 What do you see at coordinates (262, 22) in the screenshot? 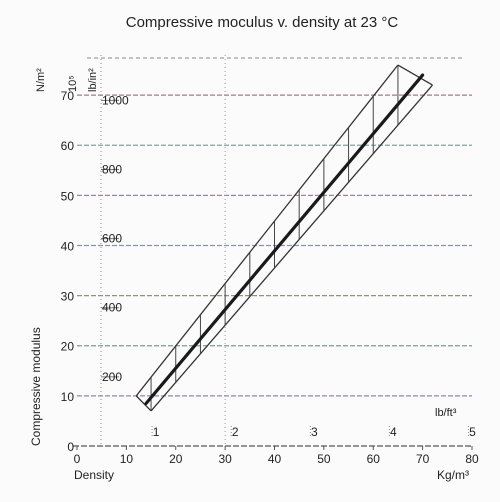
I see `chart-title: Compressive moculus v. density at 23 °C` at bounding box center [262, 22].